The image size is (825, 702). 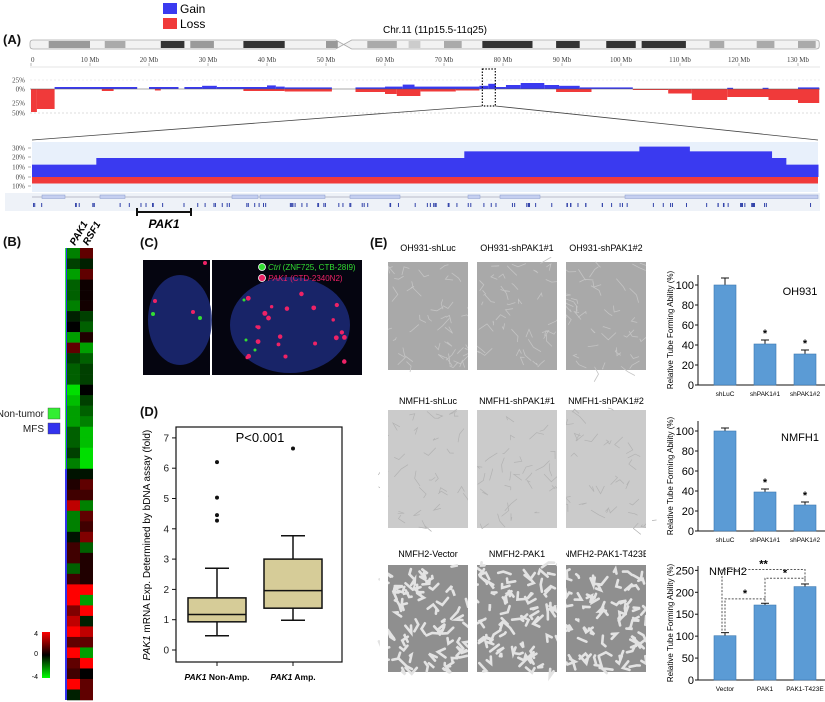 I want to click on image-label: NMFH2-Vector, so click(x=428, y=554).